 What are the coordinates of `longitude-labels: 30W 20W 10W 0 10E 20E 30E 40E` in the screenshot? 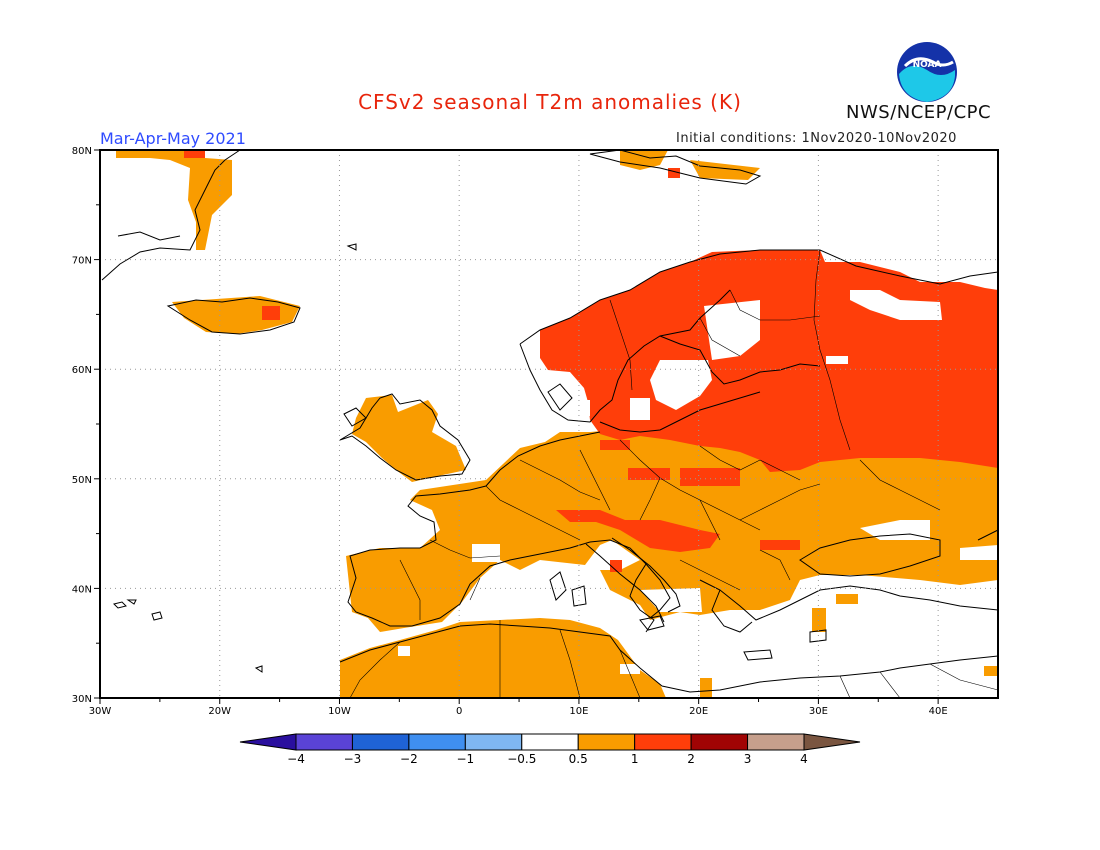 It's located at (518, 711).